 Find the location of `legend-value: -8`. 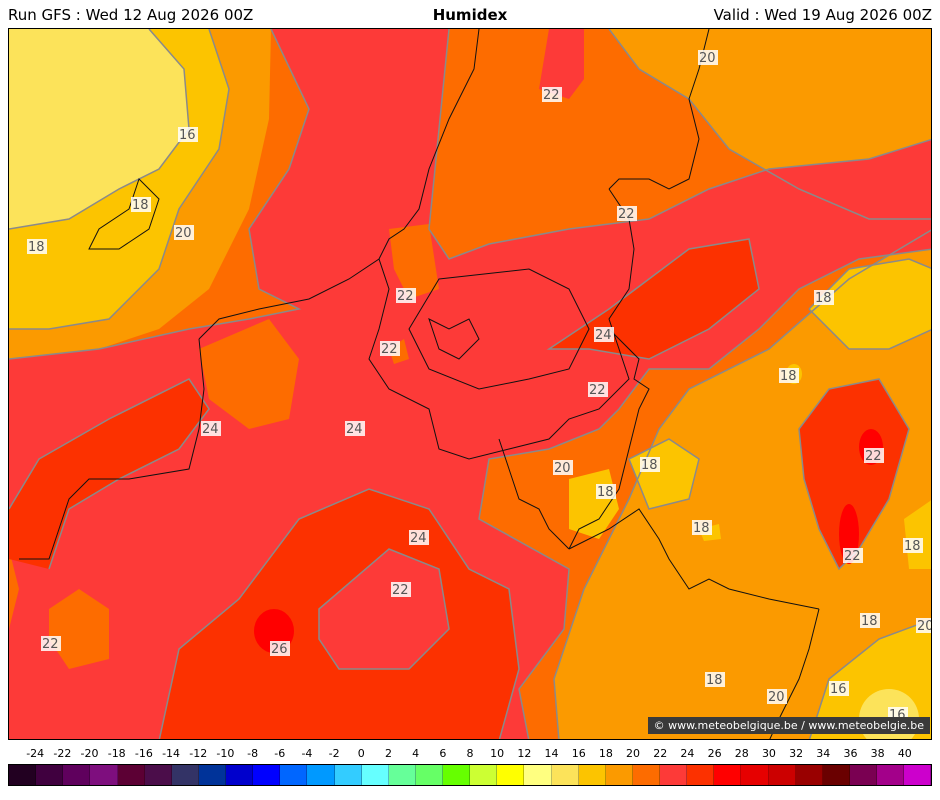

legend-value: -8 is located at coordinates (253, 753).